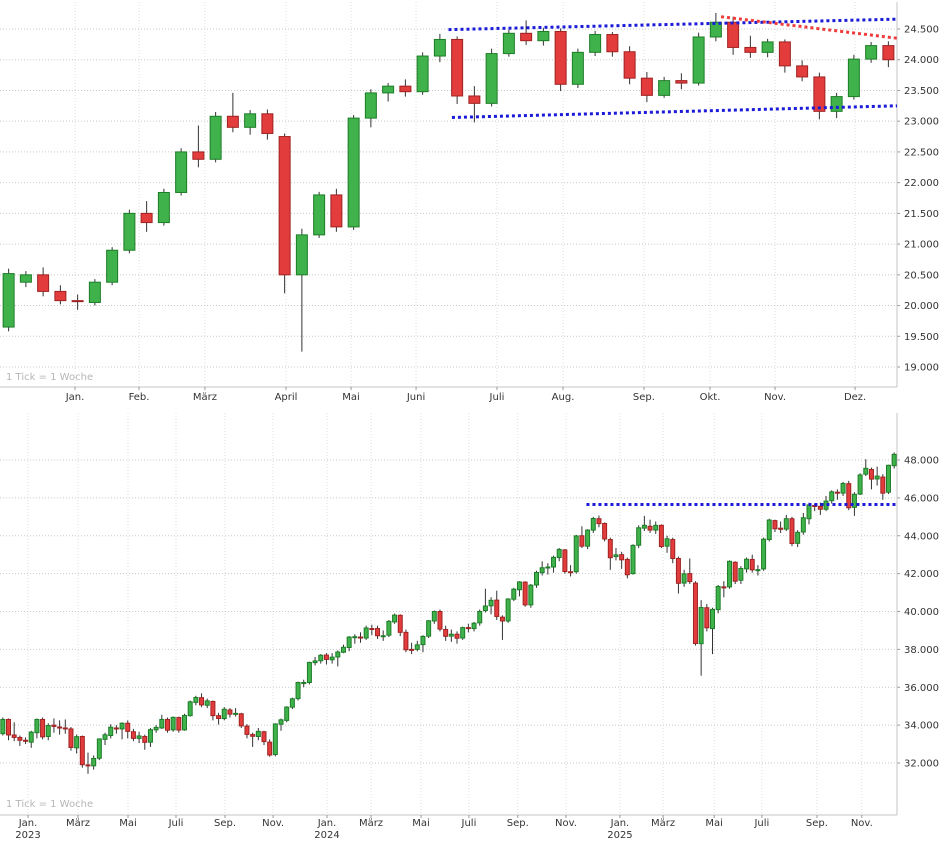 This screenshot has height=856, width=941. Describe the element at coordinates (27, 835) in the screenshot. I see `x-axis-year-label: 2023` at that location.